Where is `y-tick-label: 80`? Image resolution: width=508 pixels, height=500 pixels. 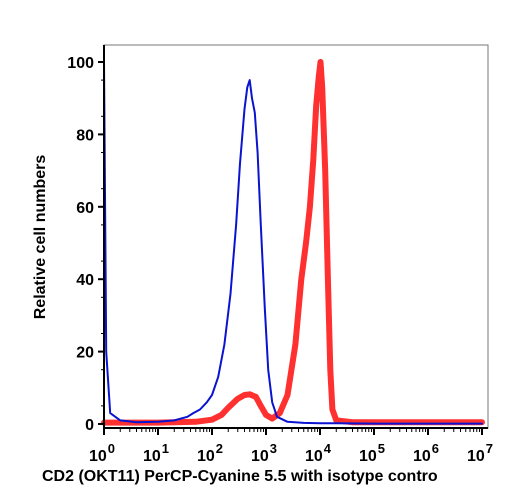 y-tick-label: 80 is located at coordinates (85, 135).